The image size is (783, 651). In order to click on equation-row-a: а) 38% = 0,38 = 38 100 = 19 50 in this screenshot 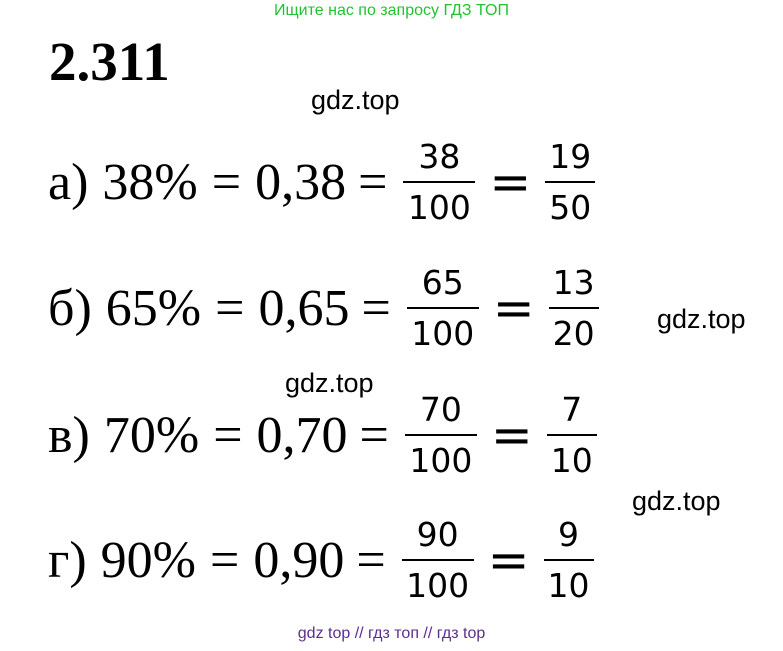, I will do `click(323, 182)`.